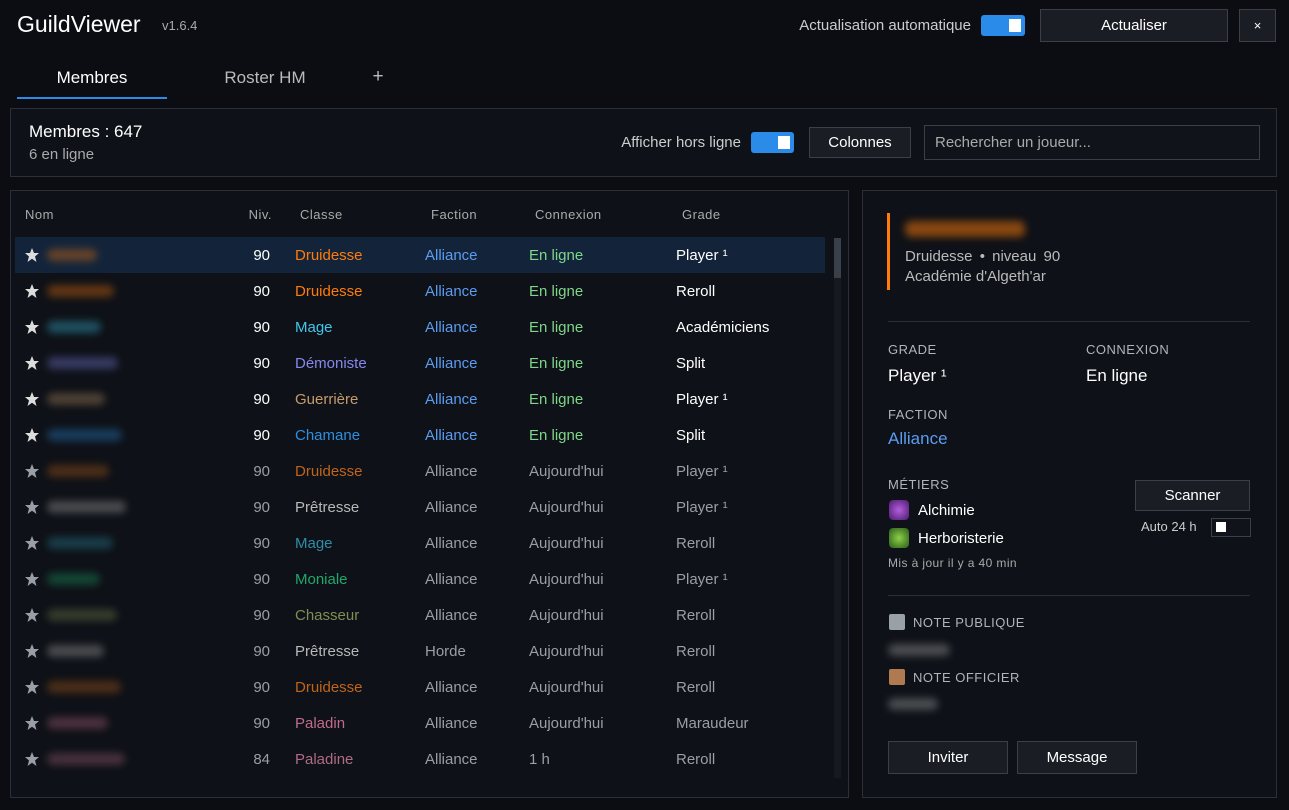 Image resolution: width=1289 pixels, height=810 pixels. I want to click on member-row: 90 Druidesse Alliance En ligne Reroll, so click(420, 291).